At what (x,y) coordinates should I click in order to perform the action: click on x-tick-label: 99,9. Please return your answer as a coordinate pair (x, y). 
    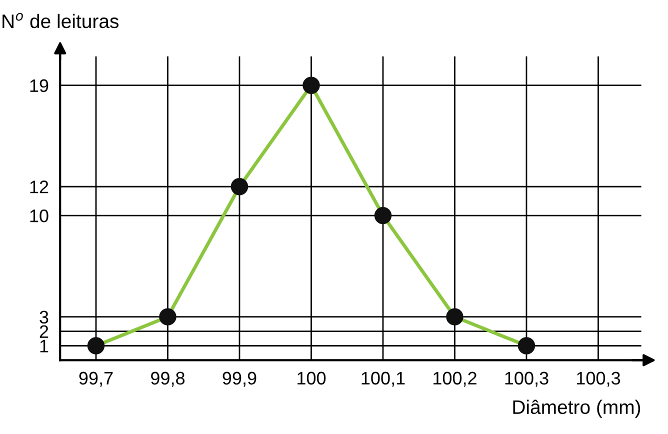
    Looking at the image, I should click on (239, 379).